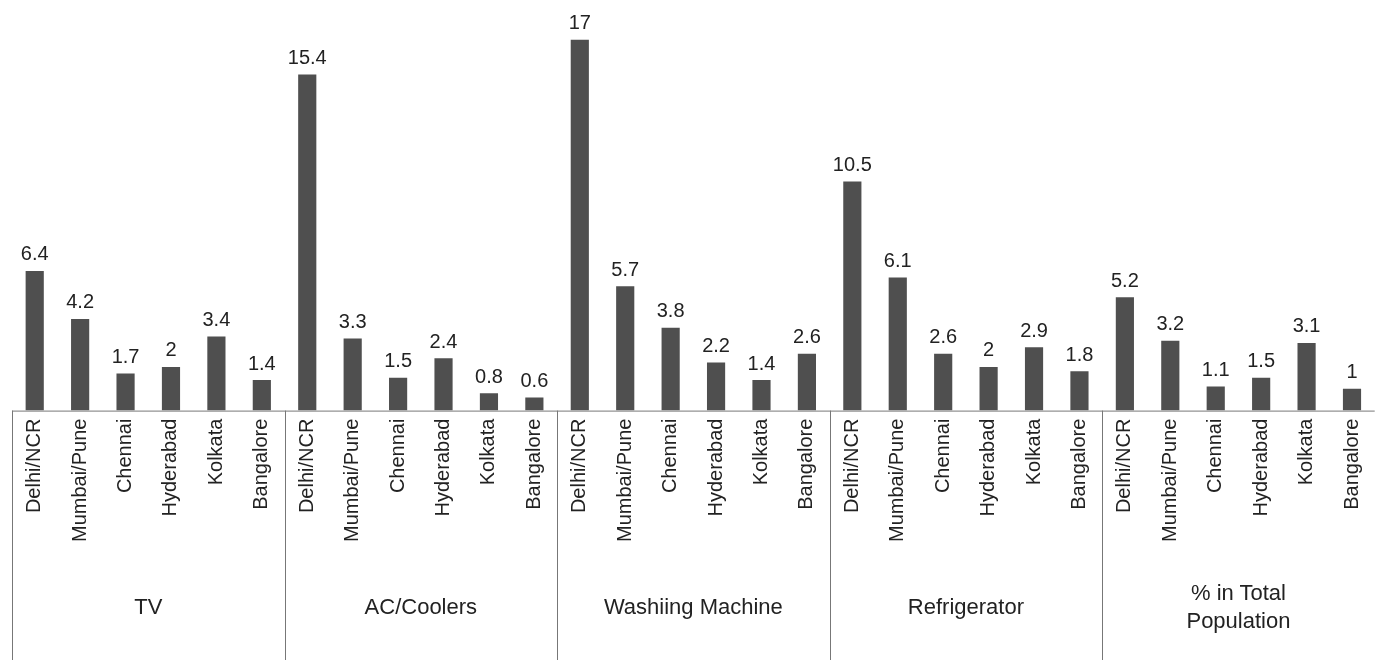  Describe the element at coordinates (670, 310) in the screenshot. I see `data-label: 3.8` at that location.